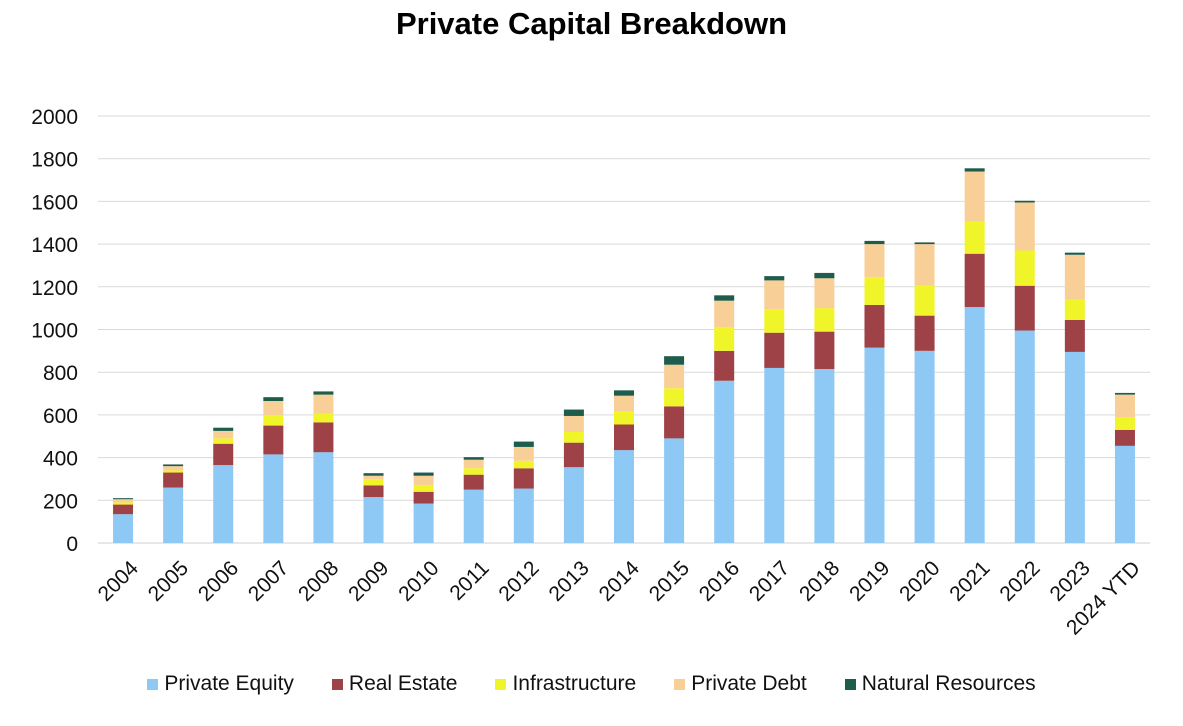  I want to click on legend-swatch, so click(153, 684).